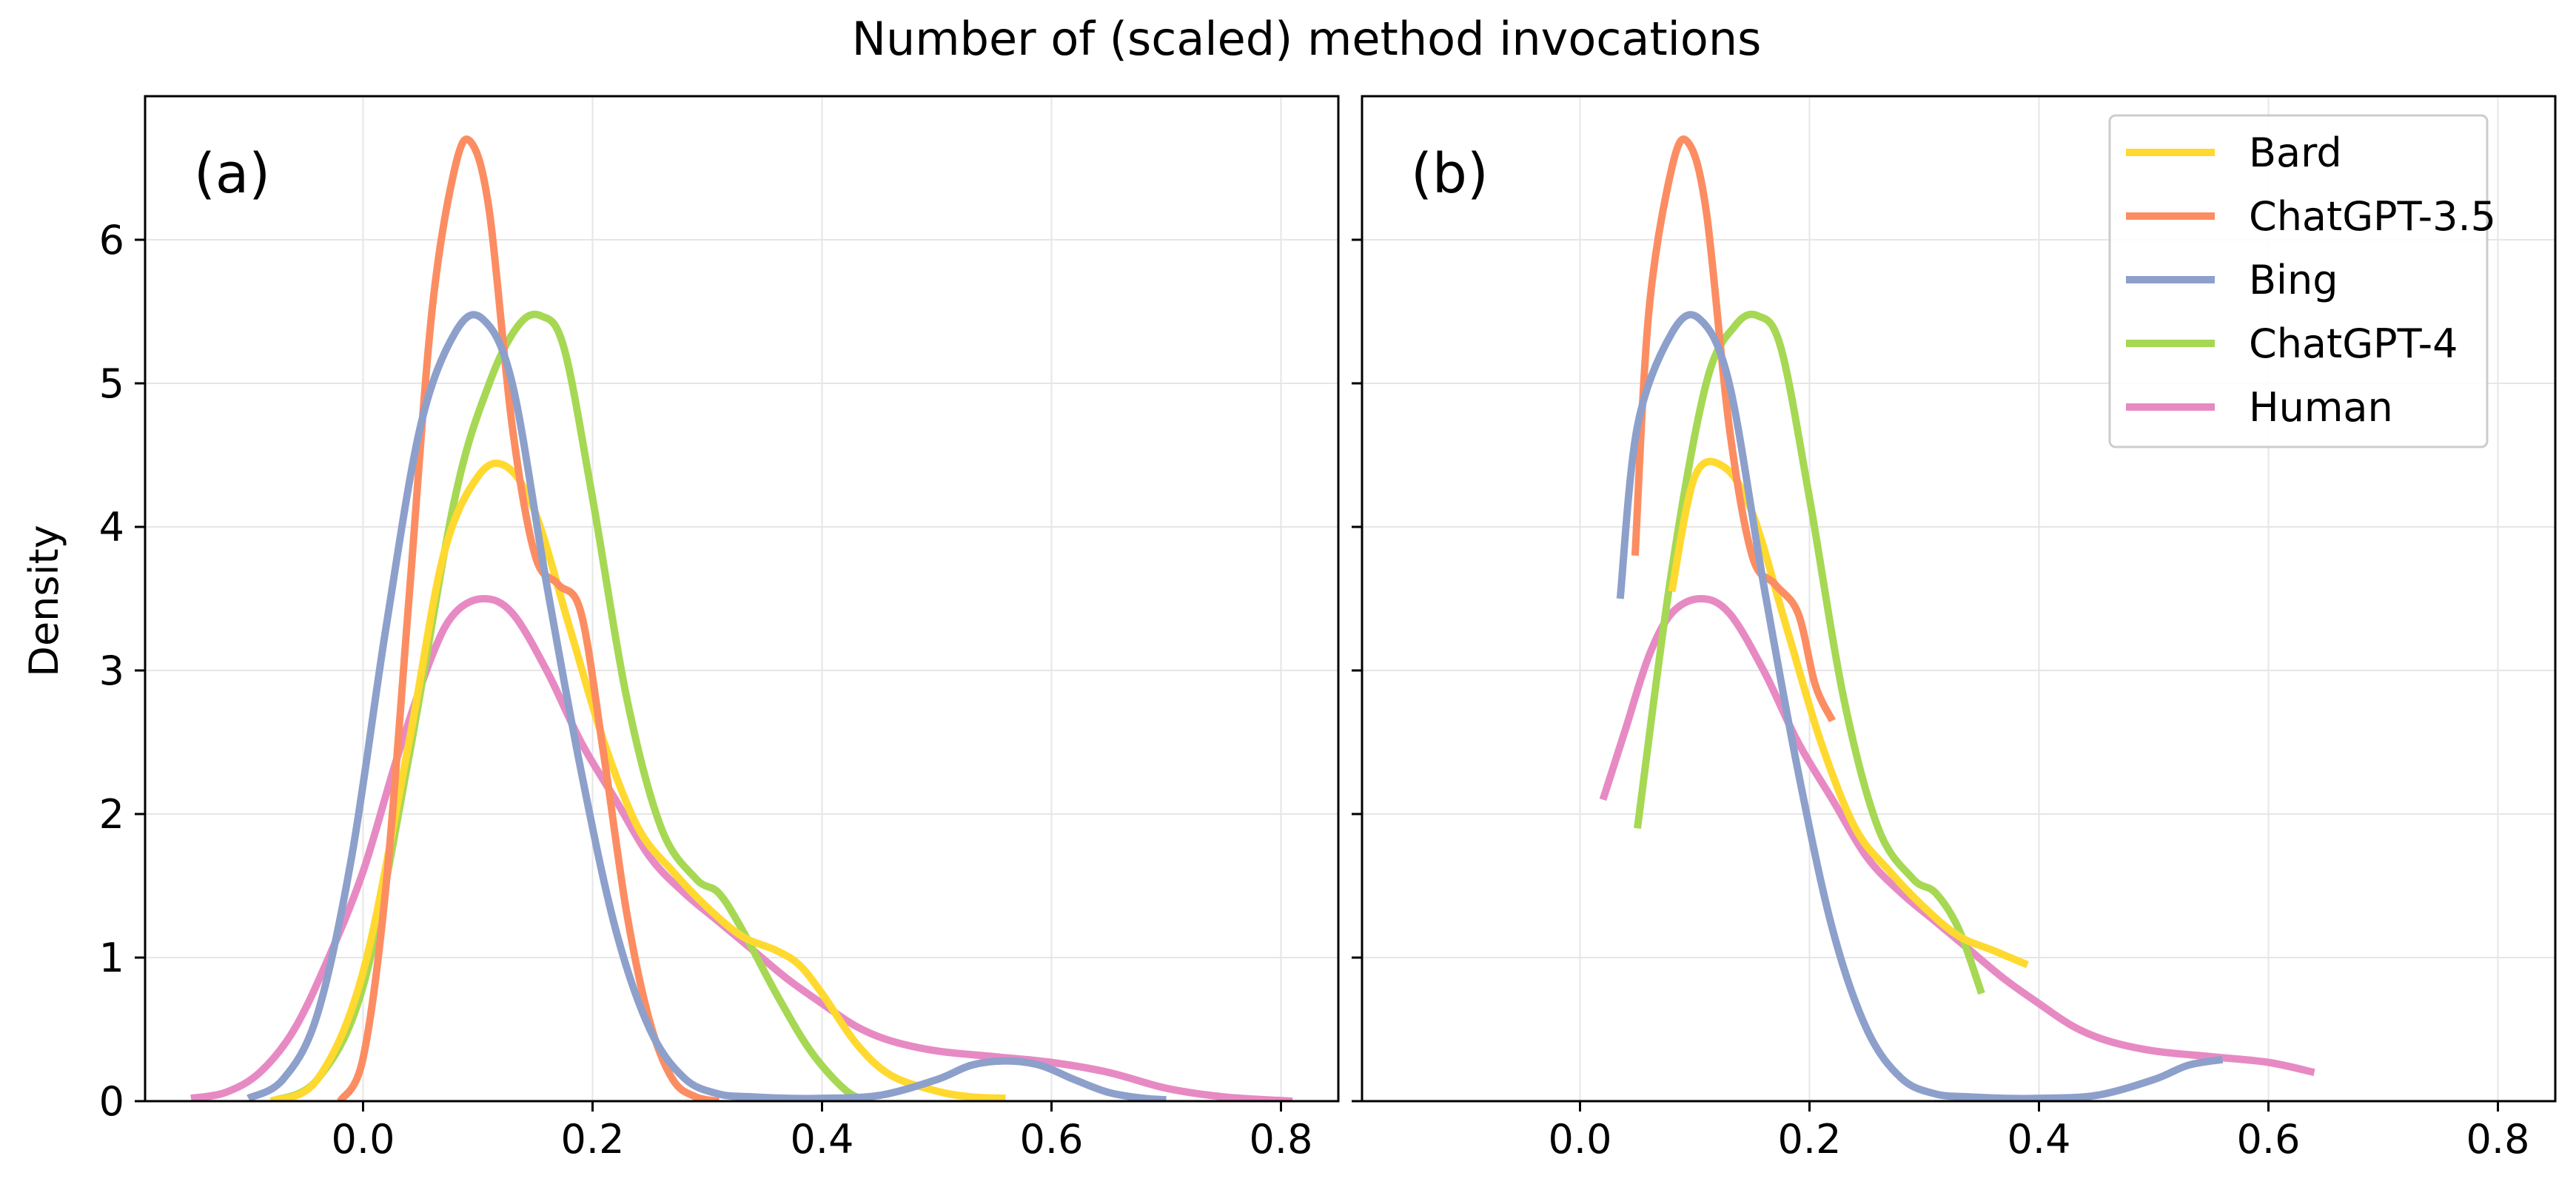 The width and height of the screenshot is (2576, 1187). What do you see at coordinates (1450, 174) in the screenshot?
I see `panel-label: (b)` at bounding box center [1450, 174].